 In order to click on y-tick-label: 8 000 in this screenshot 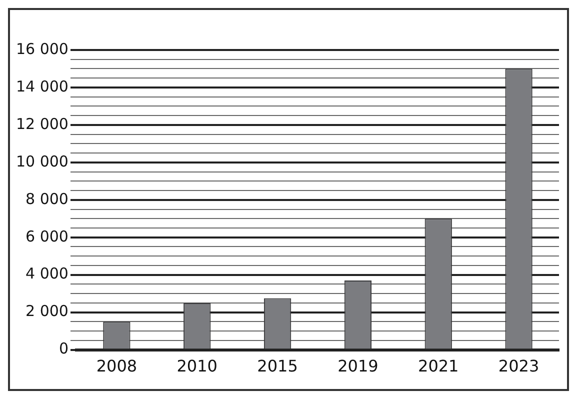, I will do `click(47, 199)`.